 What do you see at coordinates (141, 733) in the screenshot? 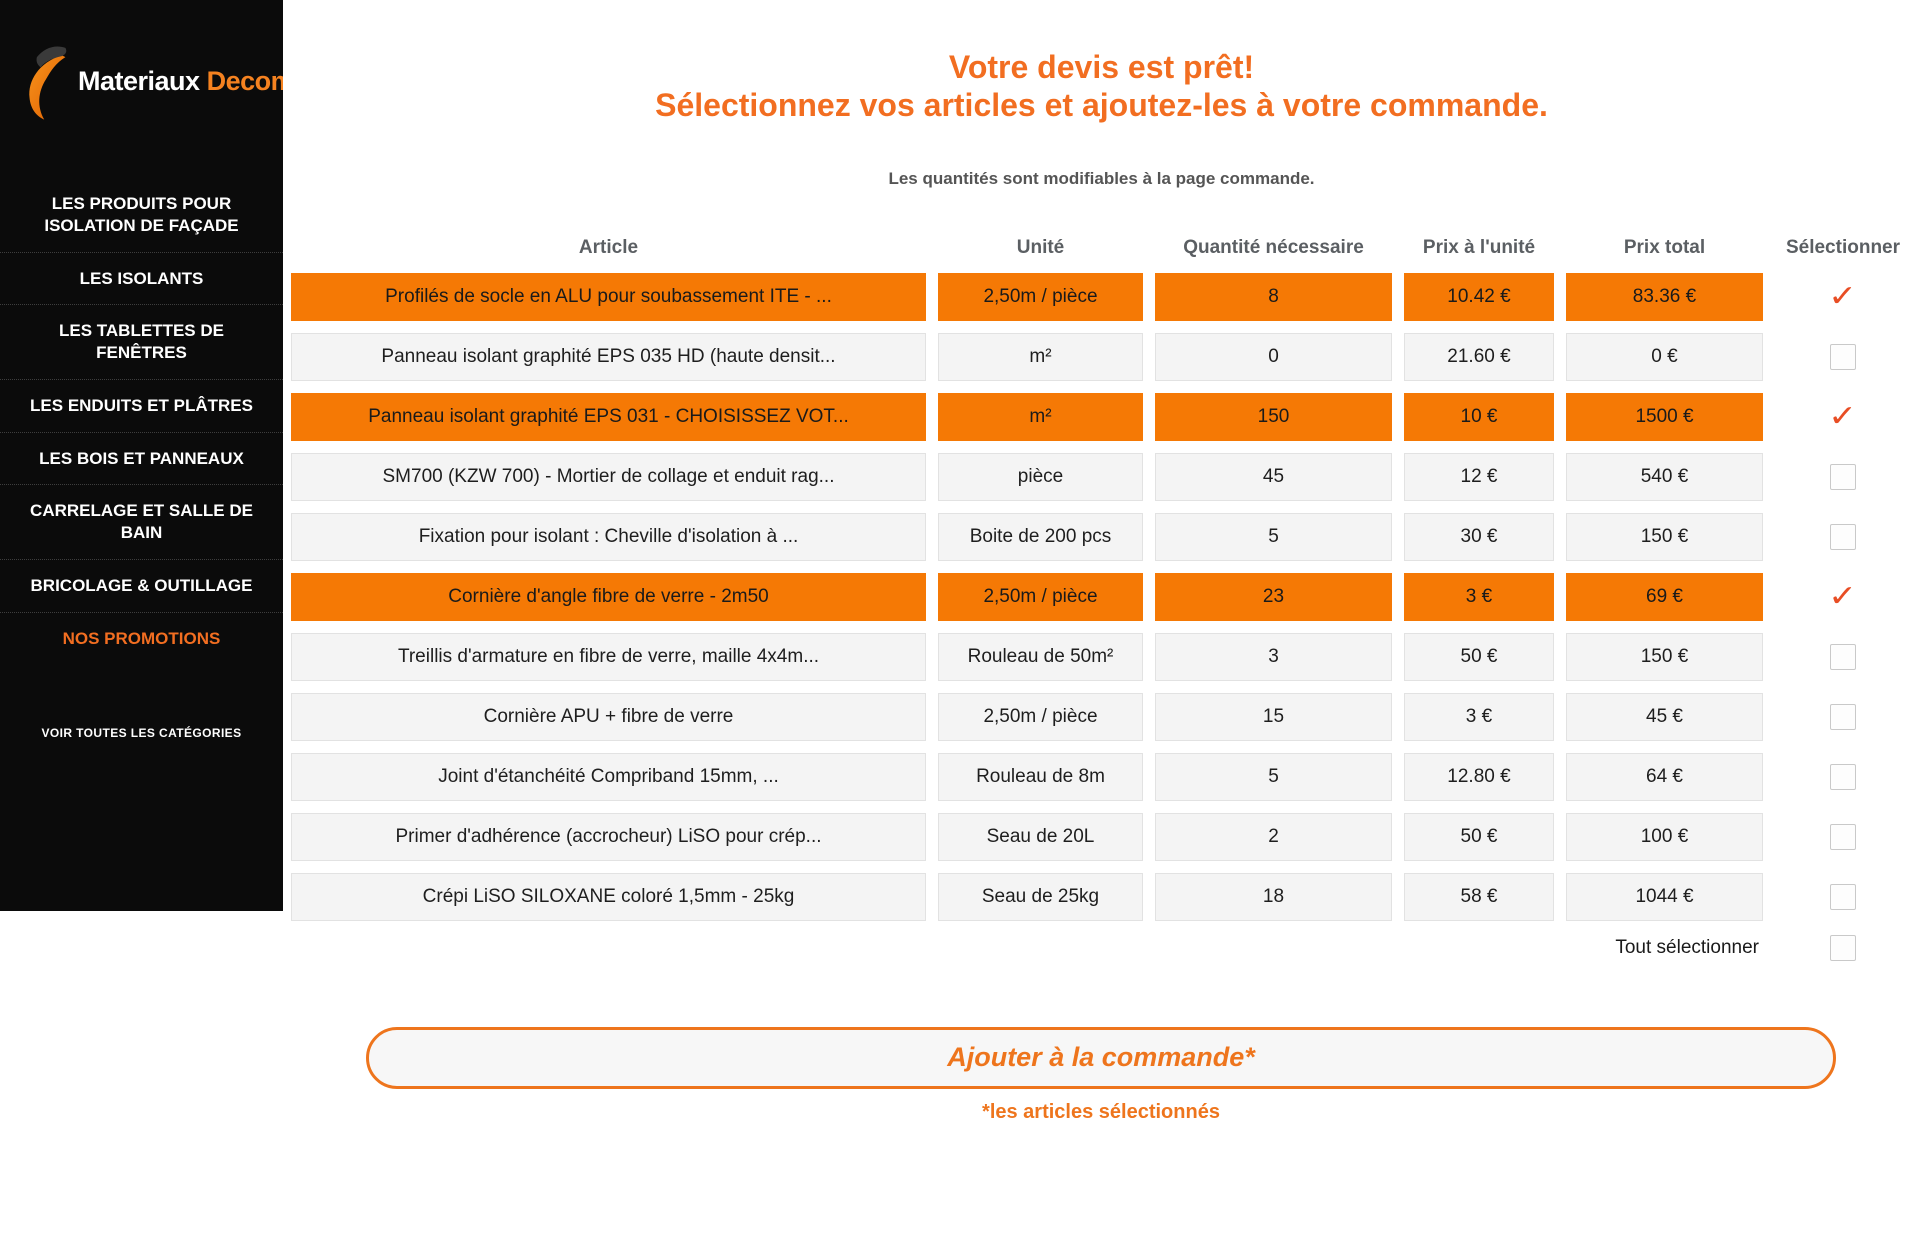
I see `all-categories-link: VOIR TOUTES LES CATÉGORIES` at bounding box center [141, 733].